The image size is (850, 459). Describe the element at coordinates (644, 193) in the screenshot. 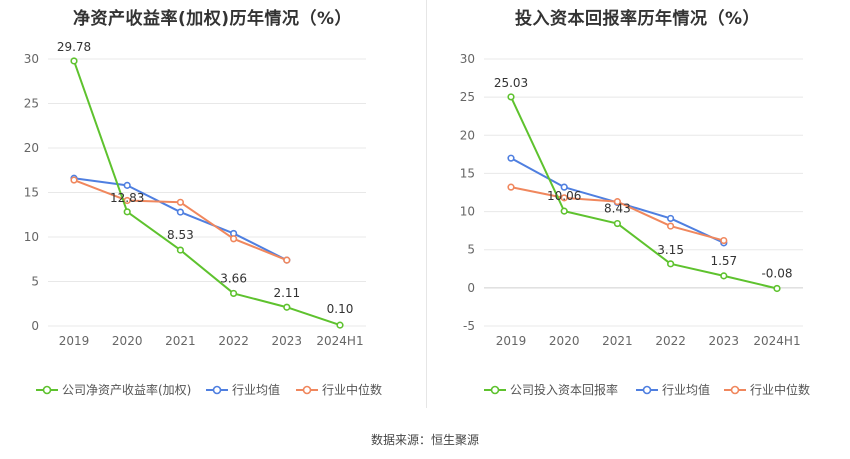

I see `series-line` at that location.